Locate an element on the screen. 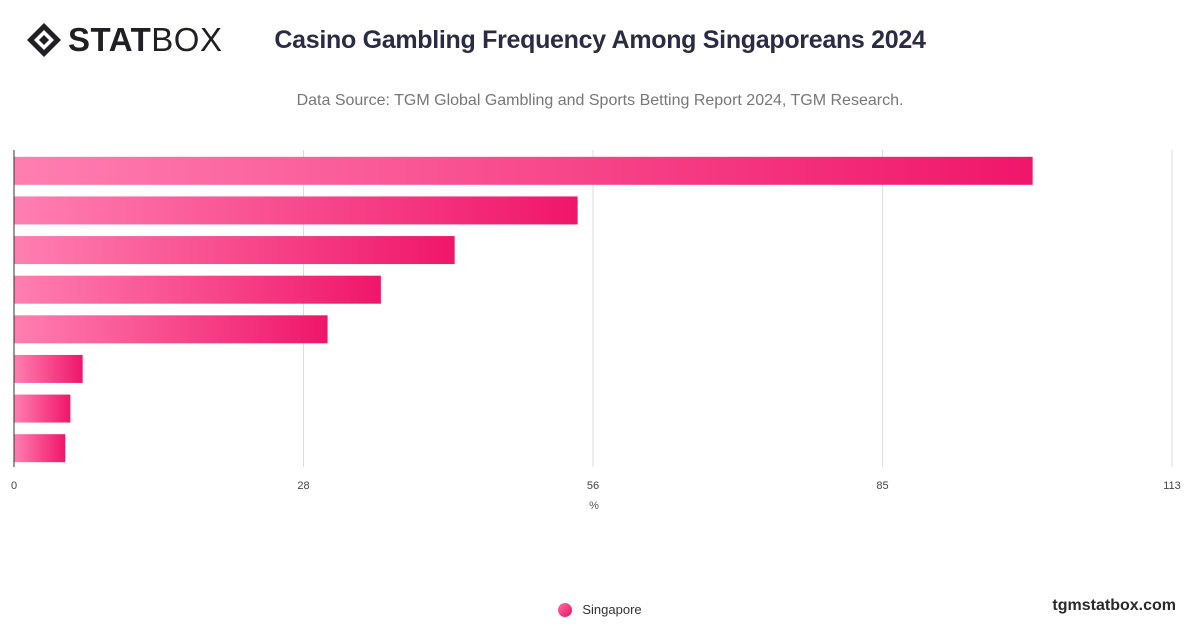 This screenshot has height=628, width=1200. x-tick-label: 56 is located at coordinates (593, 486).